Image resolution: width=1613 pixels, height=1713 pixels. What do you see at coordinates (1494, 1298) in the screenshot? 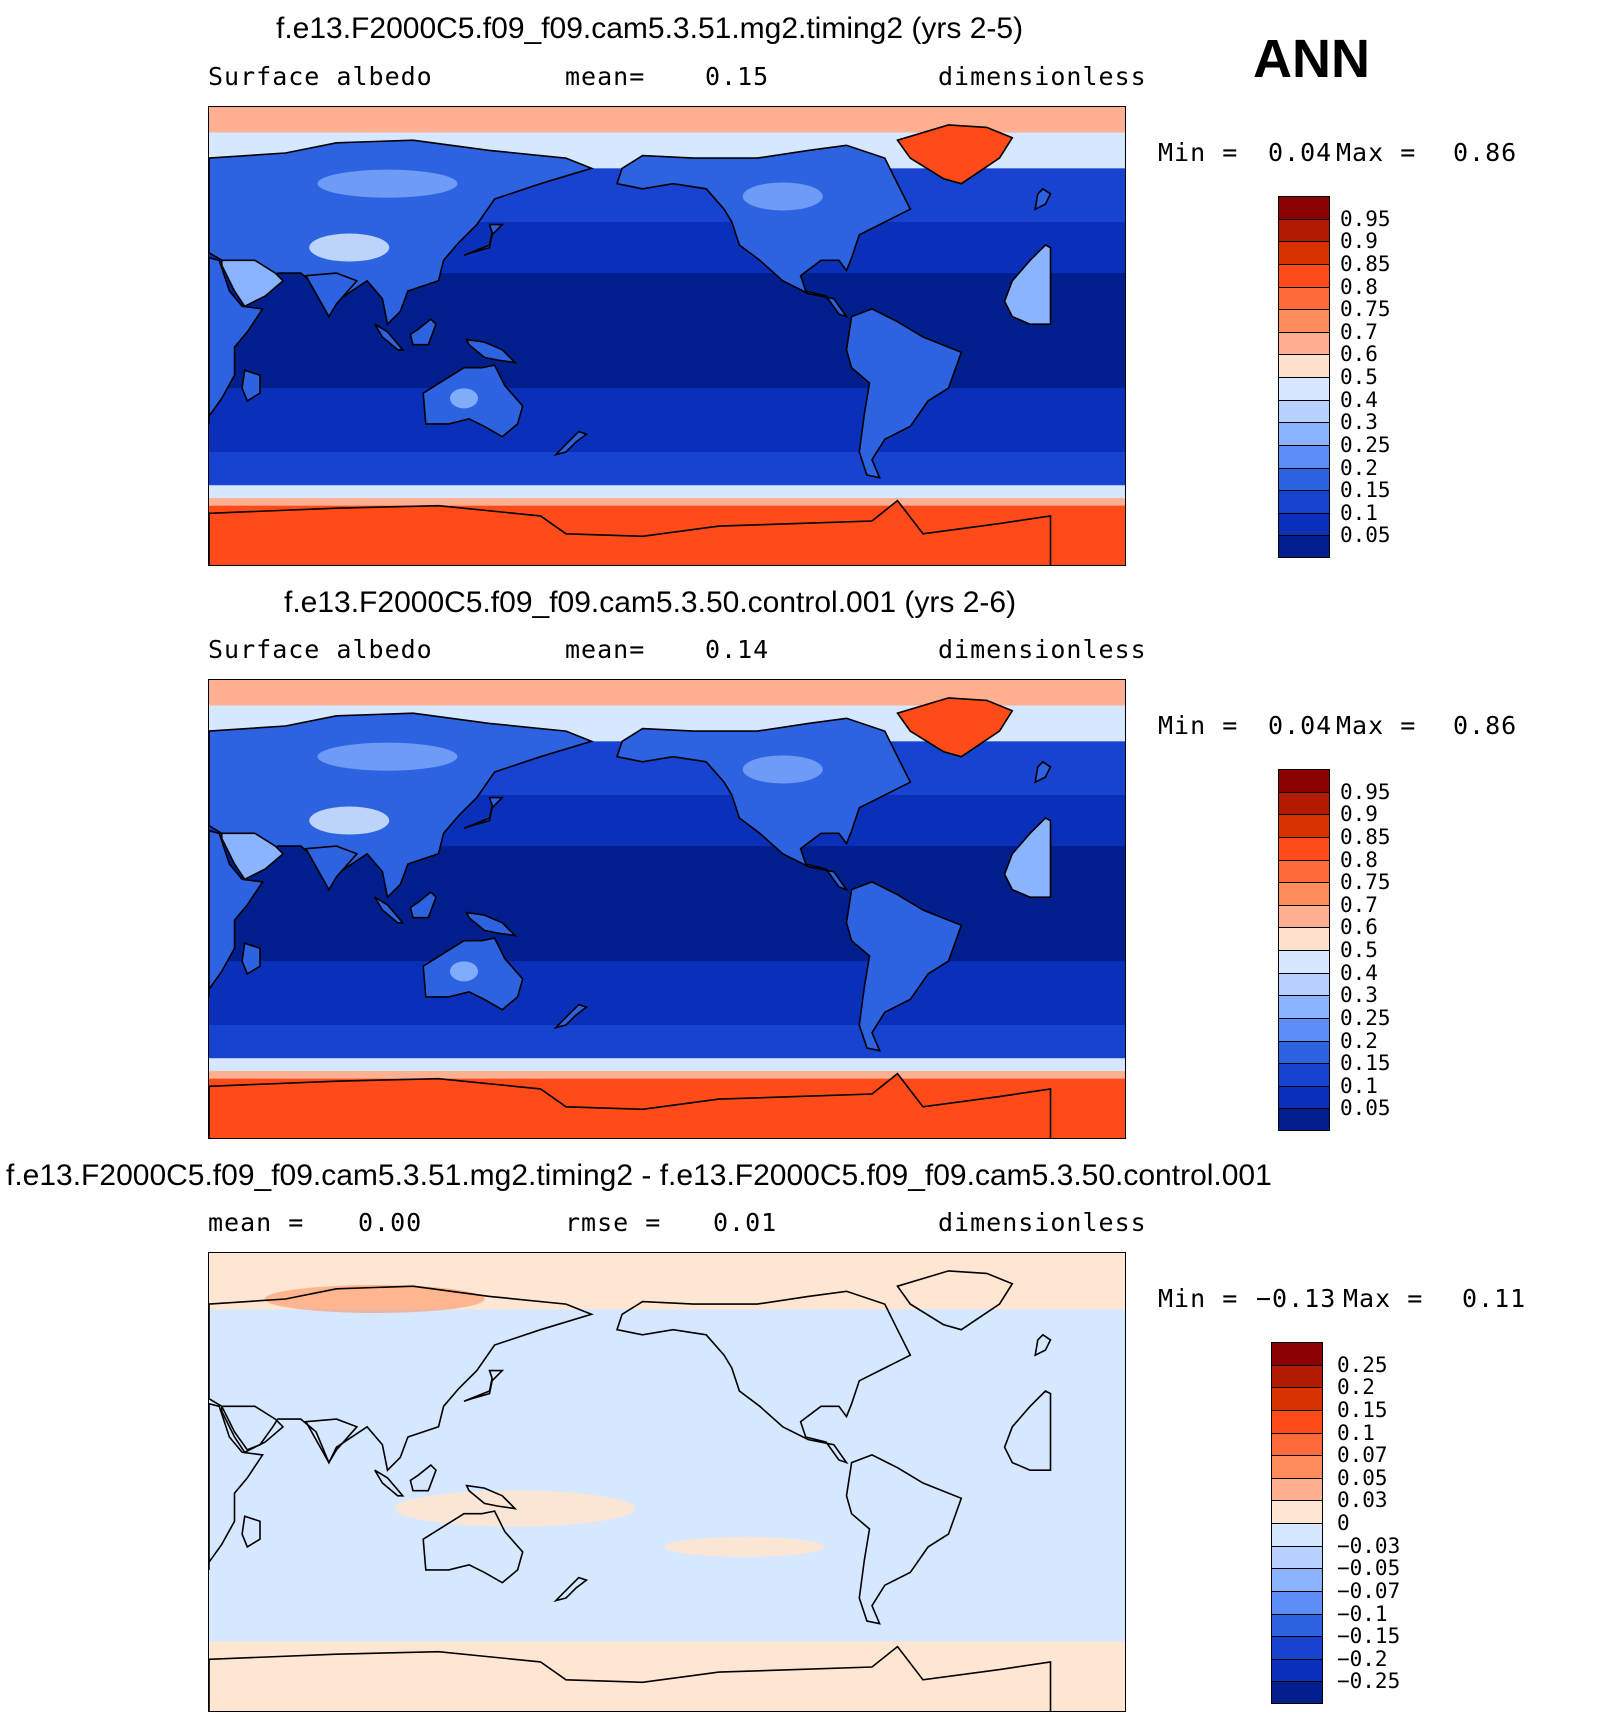
I see `panel-3-max-value: 0.11` at bounding box center [1494, 1298].